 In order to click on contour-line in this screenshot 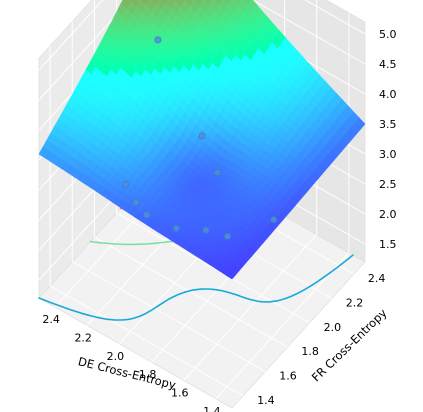, I will do `click(196, 287)`.